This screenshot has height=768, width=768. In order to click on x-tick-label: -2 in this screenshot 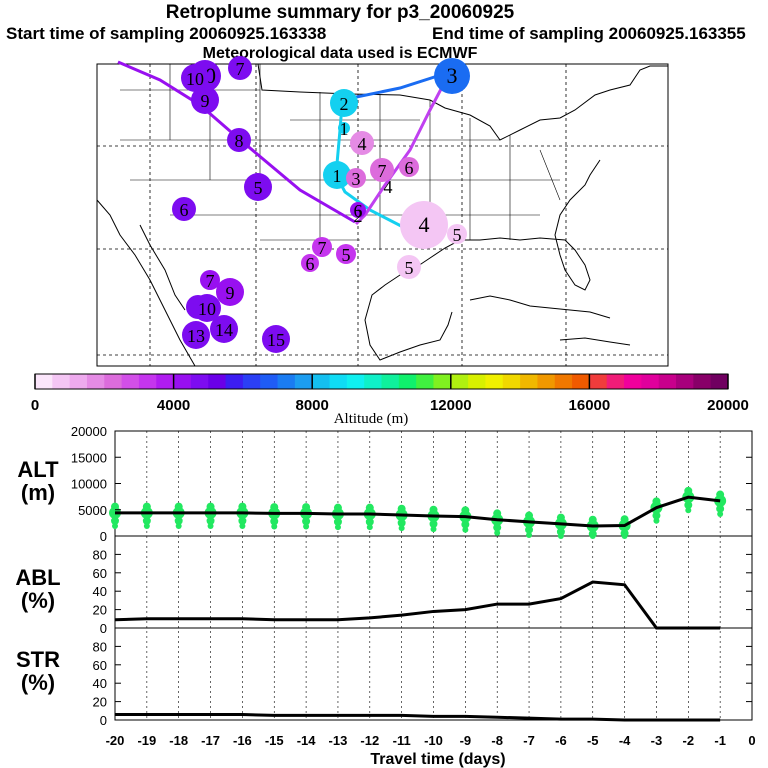, I will do `click(689, 740)`.